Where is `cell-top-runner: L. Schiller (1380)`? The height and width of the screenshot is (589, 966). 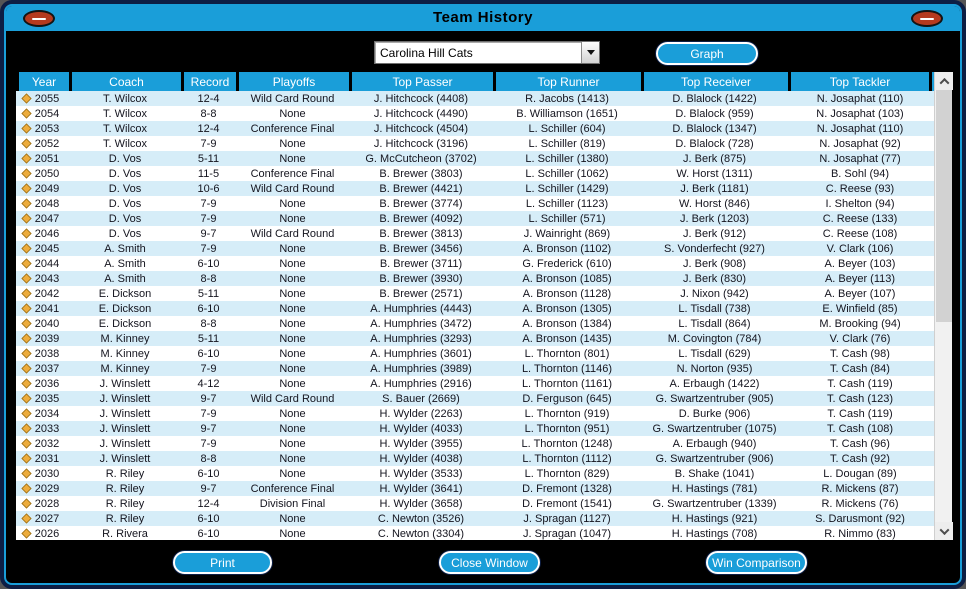
cell-top-runner: L. Schiller (1380) is located at coordinates (567, 158).